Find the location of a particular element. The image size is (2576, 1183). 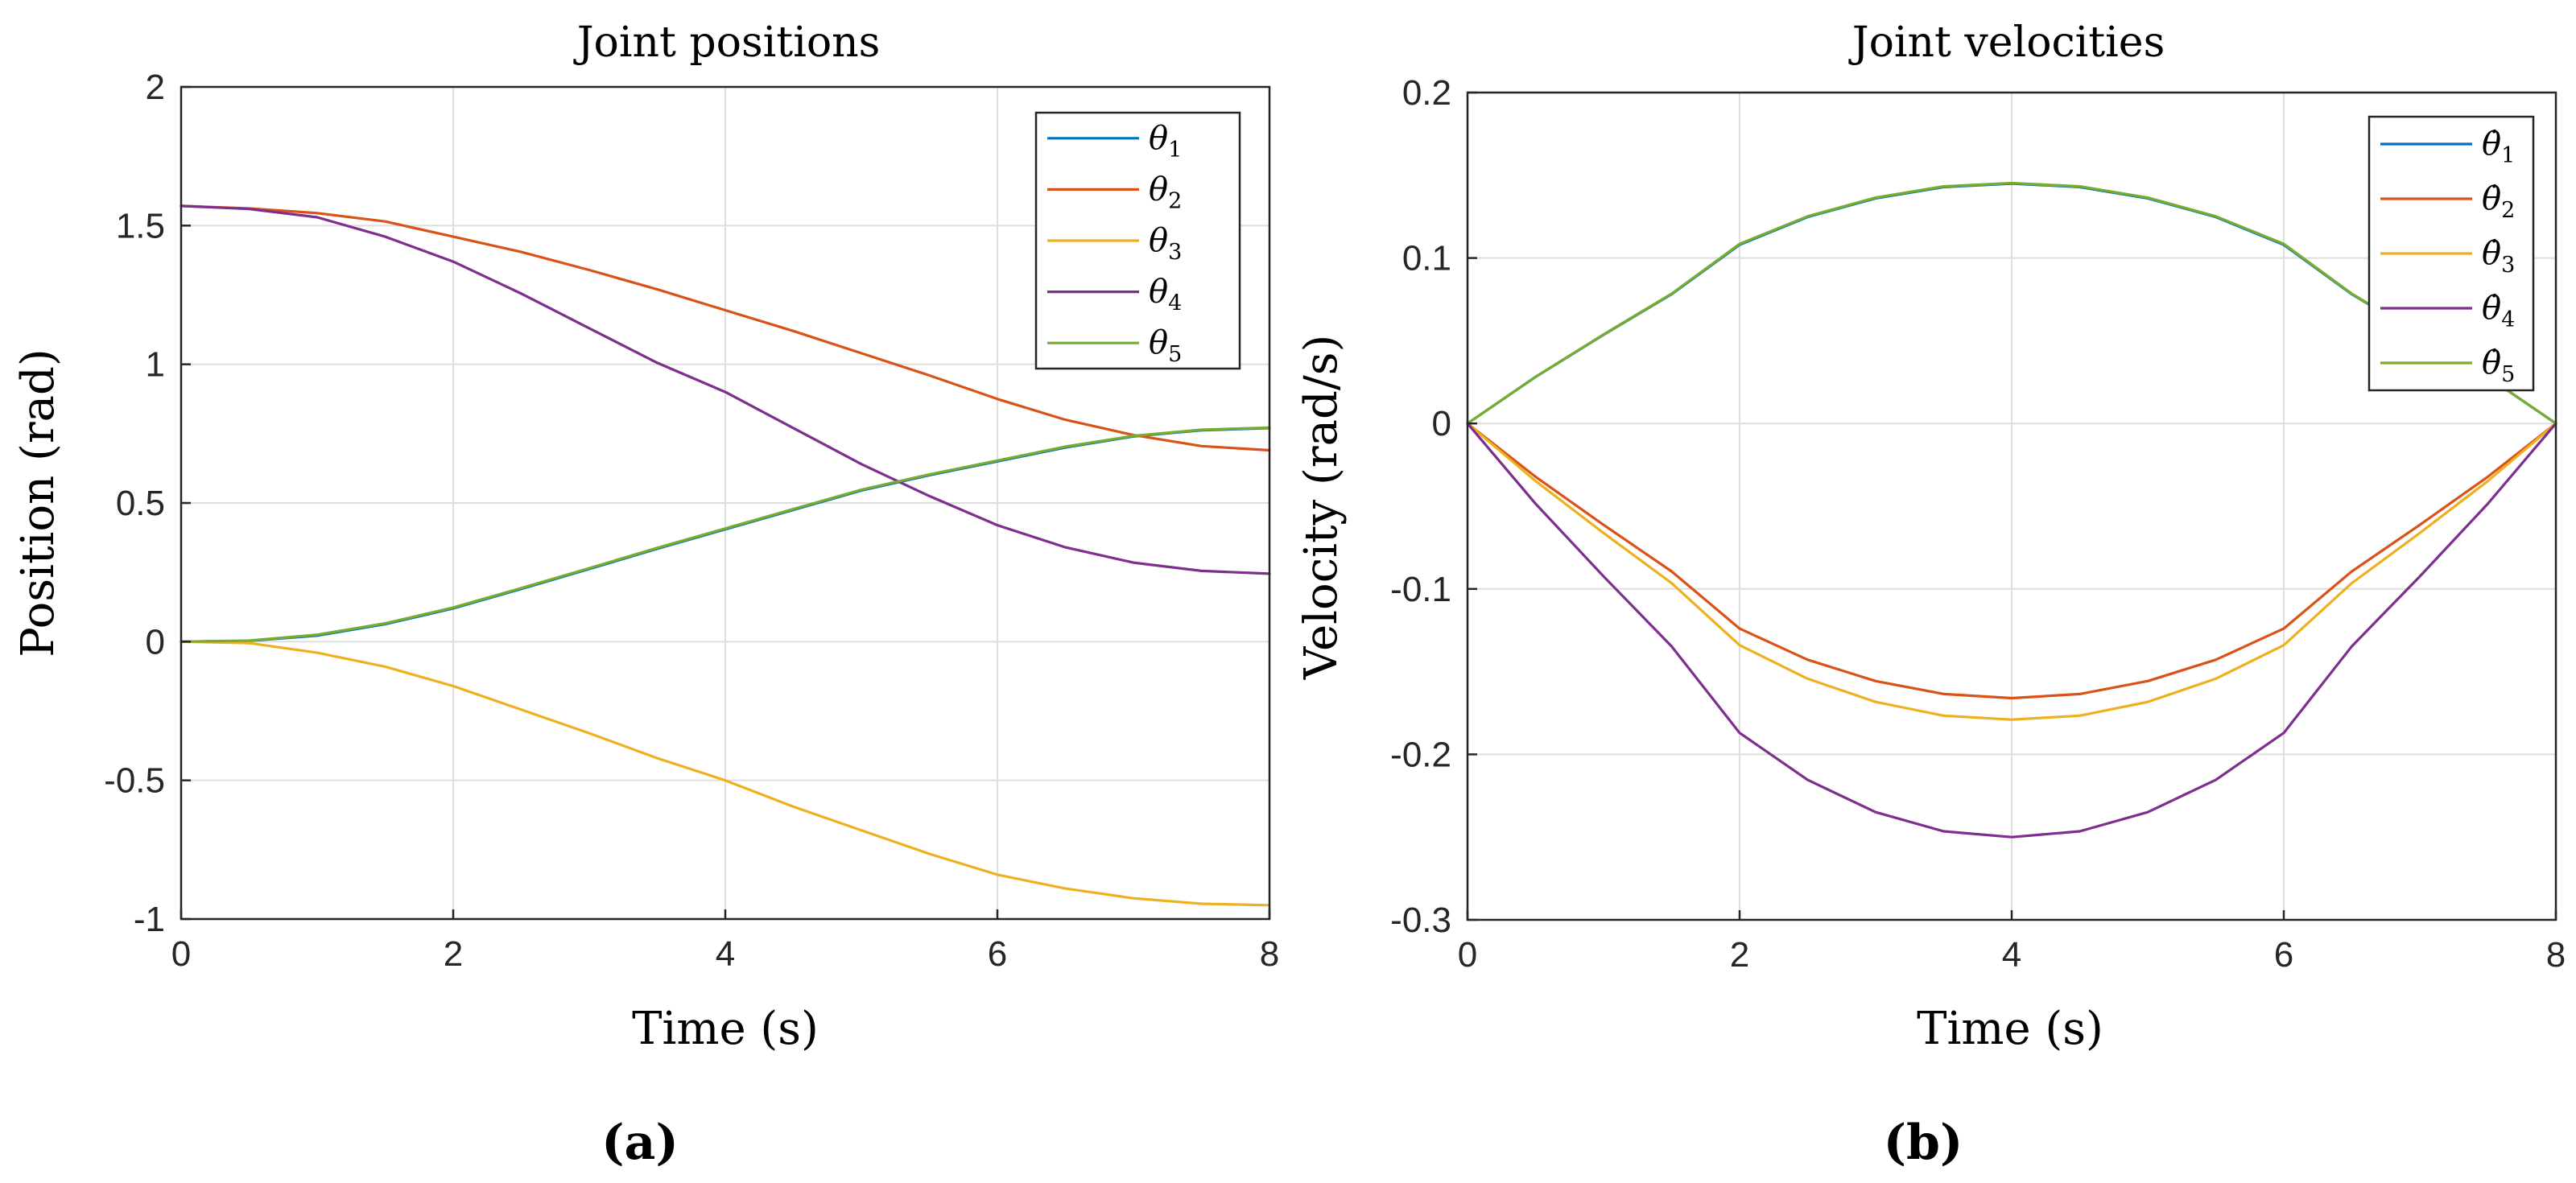

y-tick-label: -0.1 is located at coordinates (1420, 589).